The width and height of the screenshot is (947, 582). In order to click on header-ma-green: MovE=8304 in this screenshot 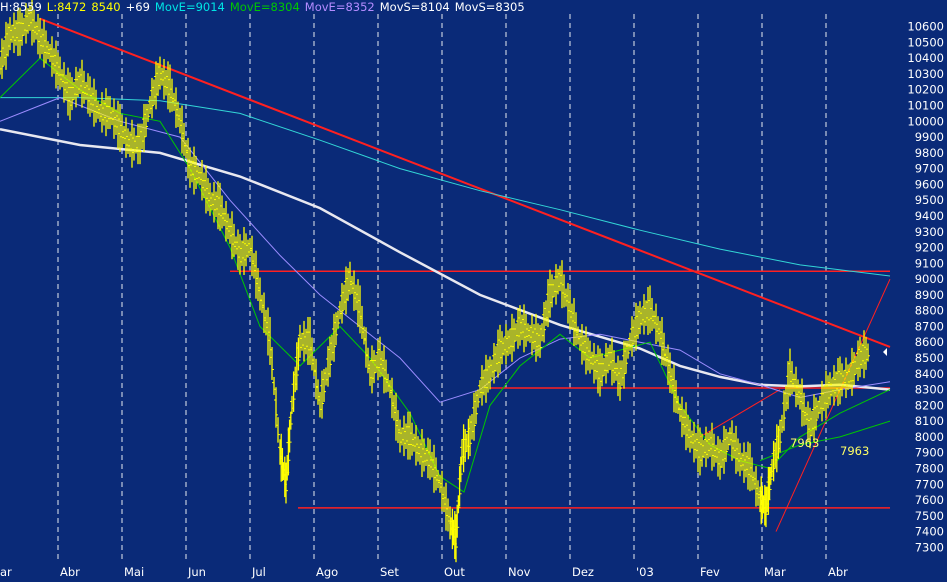, I will do `click(264, 7)`.